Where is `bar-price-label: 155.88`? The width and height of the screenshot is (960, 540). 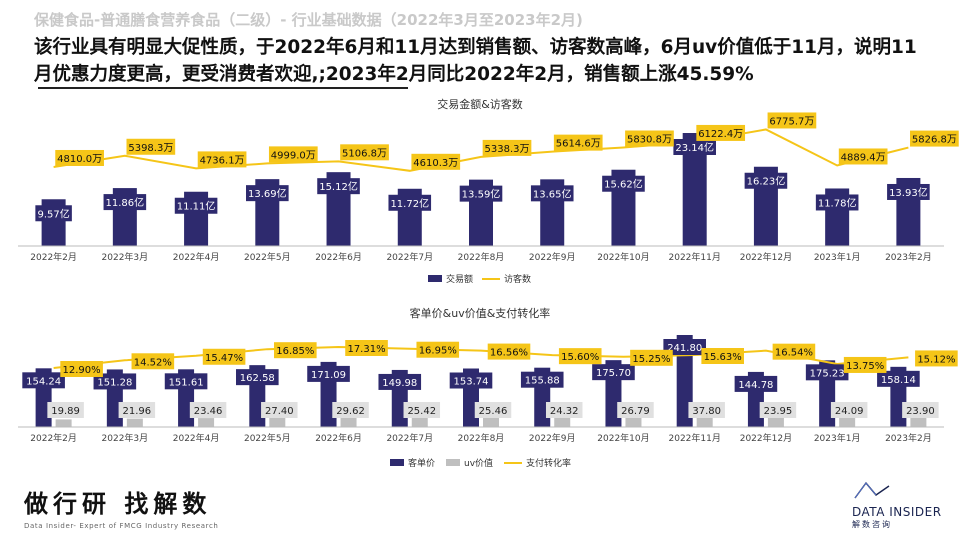
bar-price-label: 155.88 is located at coordinates (542, 381).